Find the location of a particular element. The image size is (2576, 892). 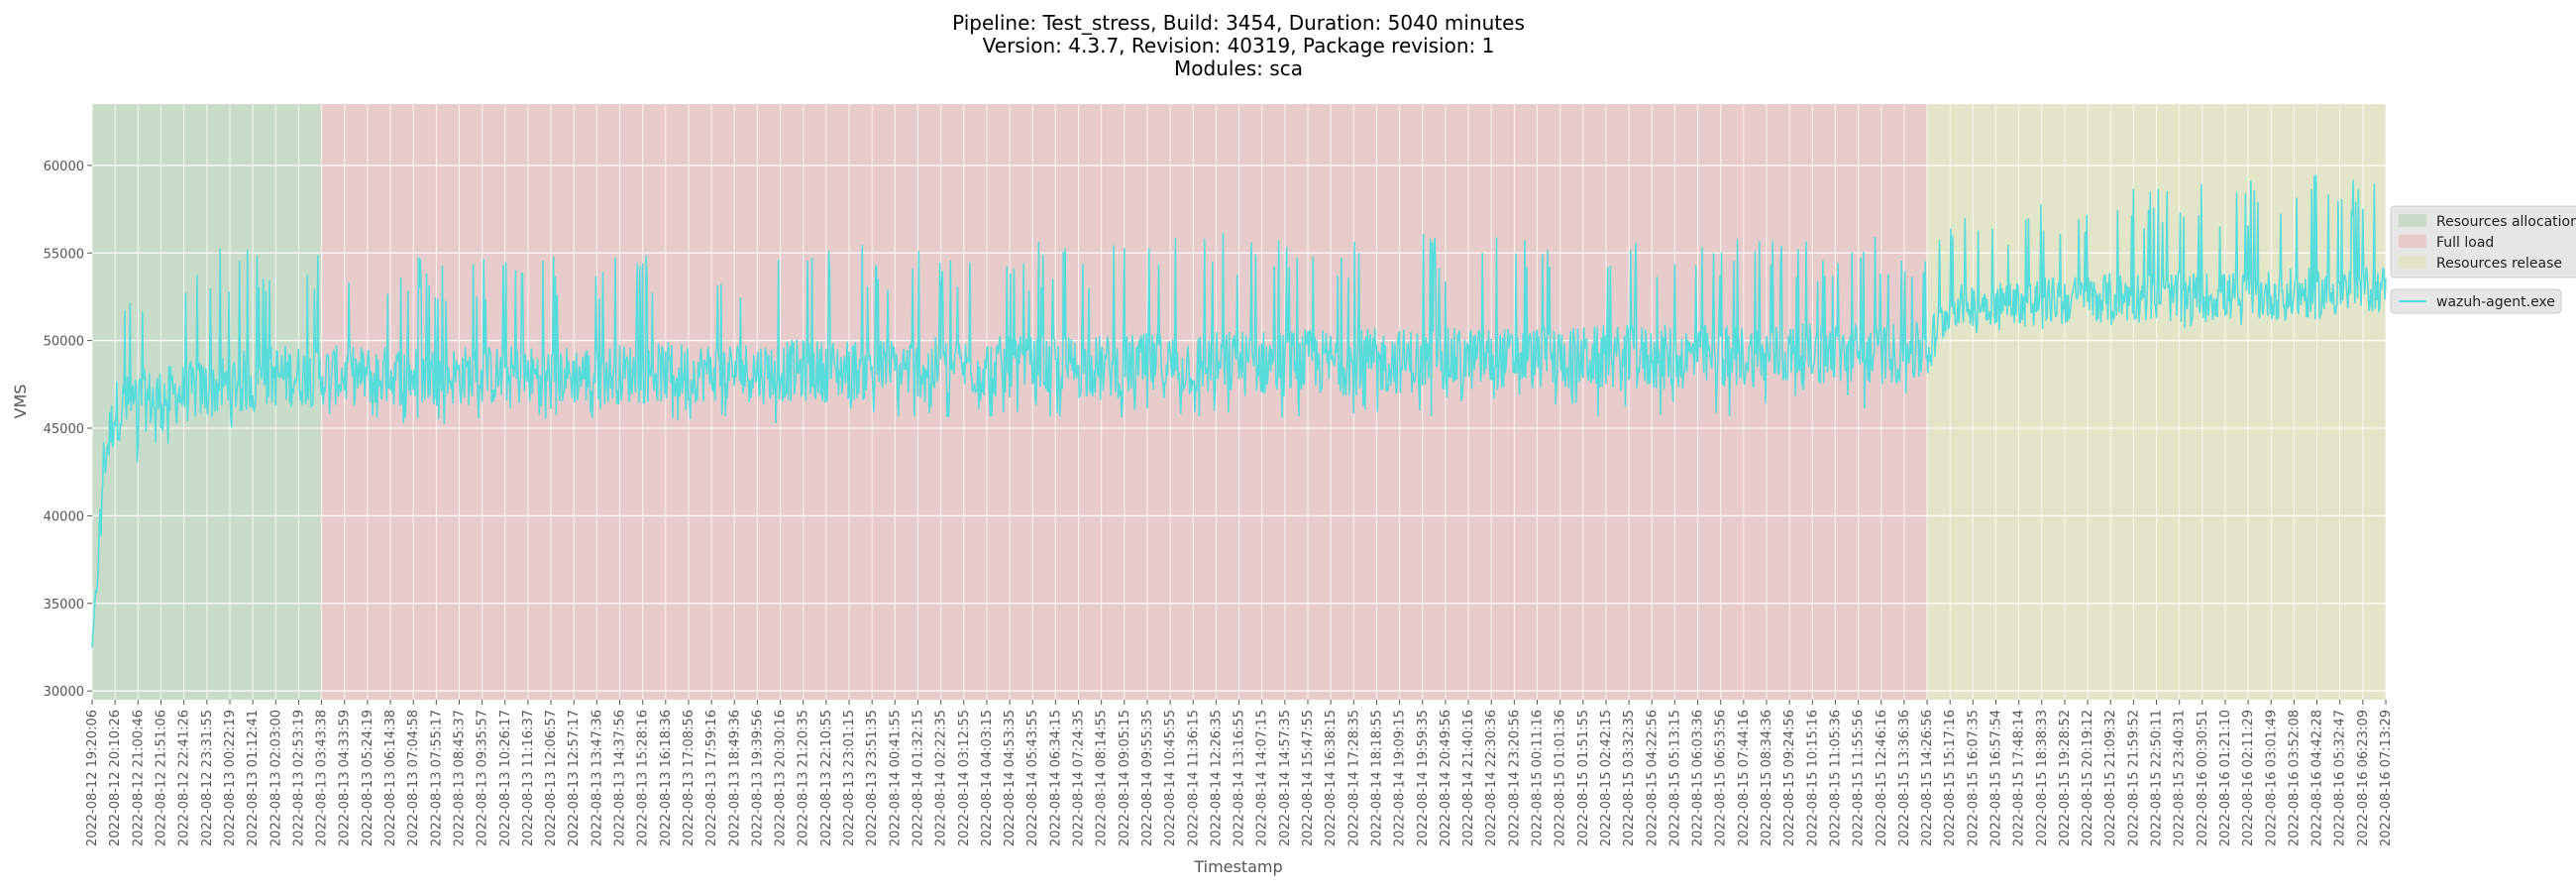

x-tick-label-29: 2022-08-13 19:39:56 is located at coordinates (757, 778).